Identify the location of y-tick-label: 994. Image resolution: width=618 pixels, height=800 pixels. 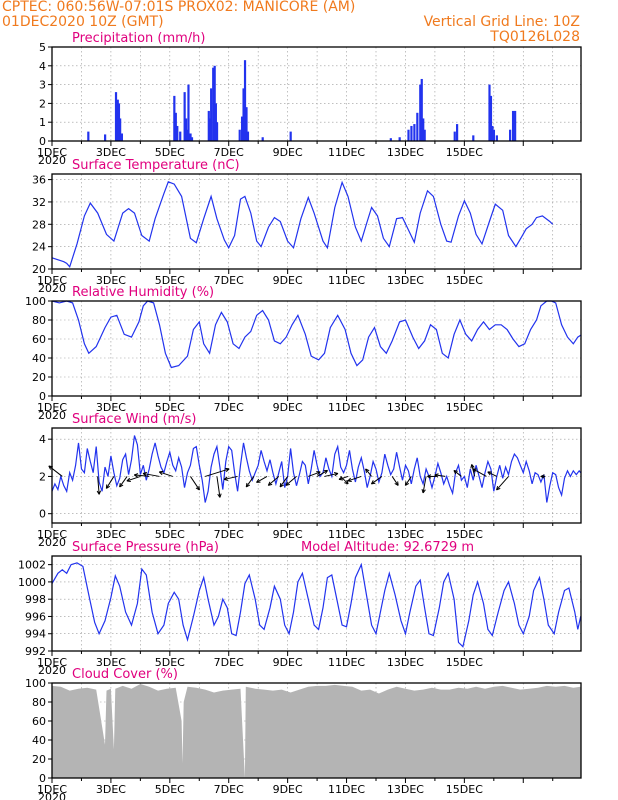
(35, 634).